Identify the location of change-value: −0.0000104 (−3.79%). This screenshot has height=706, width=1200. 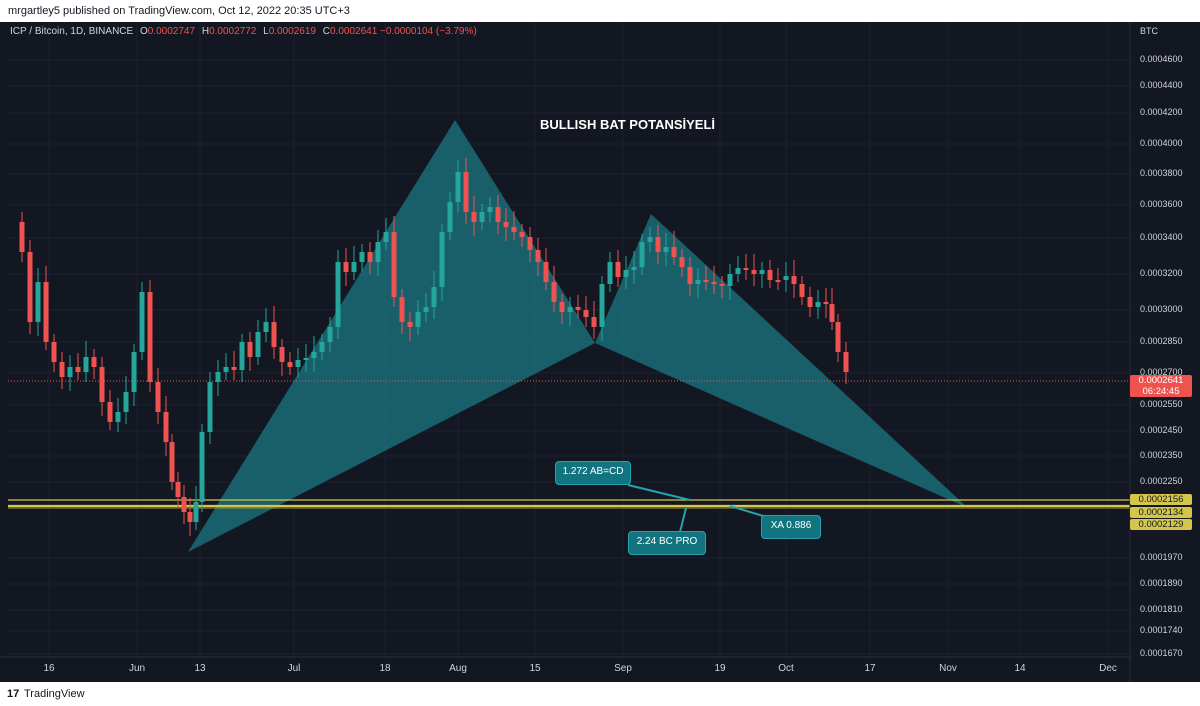
(428, 31).